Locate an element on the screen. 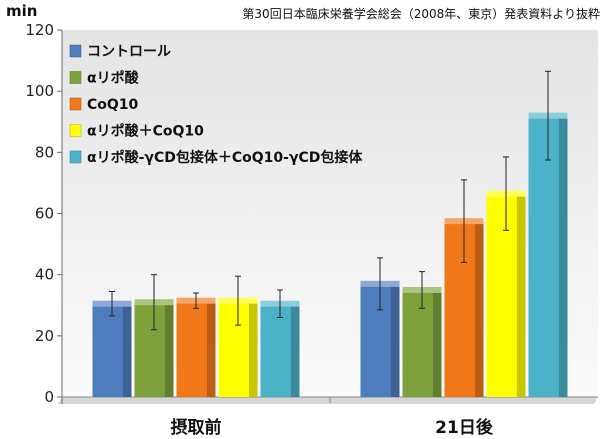  x-category-label: 21日後 is located at coordinates (464, 427).